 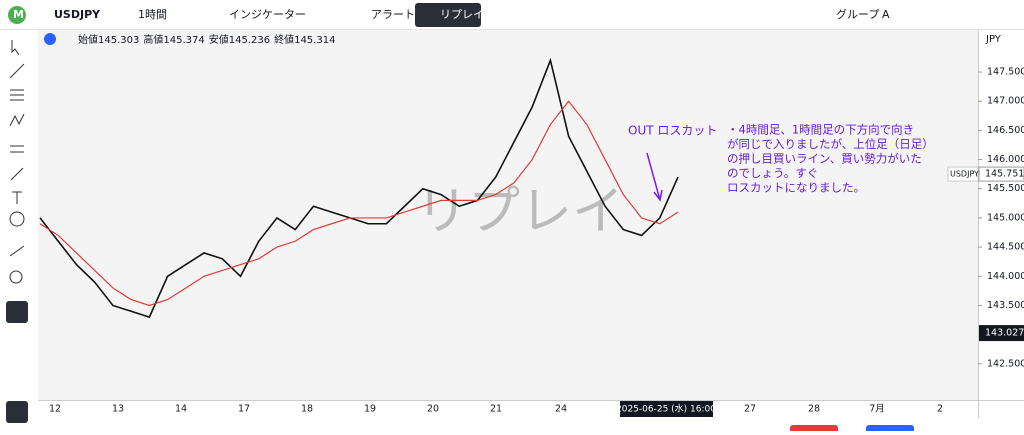 What do you see at coordinates (890, 429) in the screenshot?
I see `buy-button` at bounding box center [890, 429].